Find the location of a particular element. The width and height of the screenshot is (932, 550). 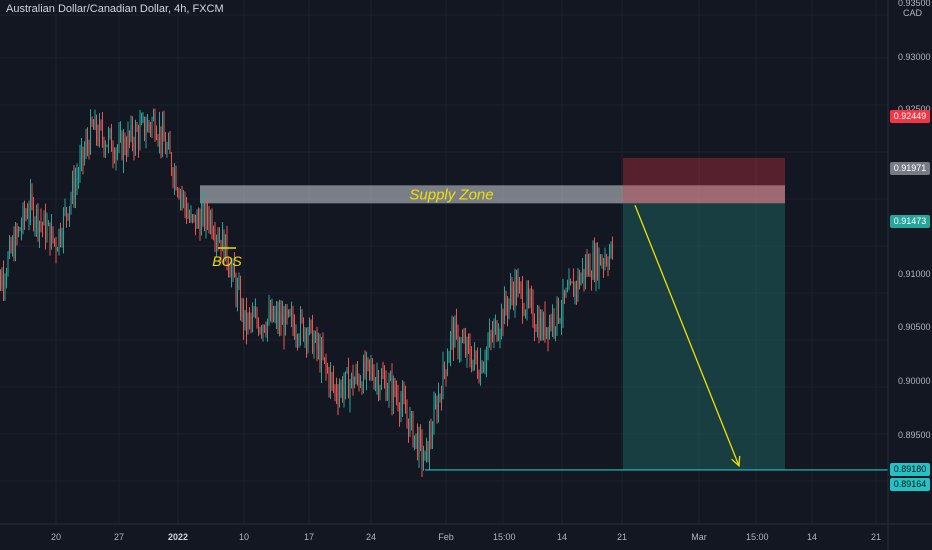

time-tick-label: 2022 is located at coordinates (178, 537).